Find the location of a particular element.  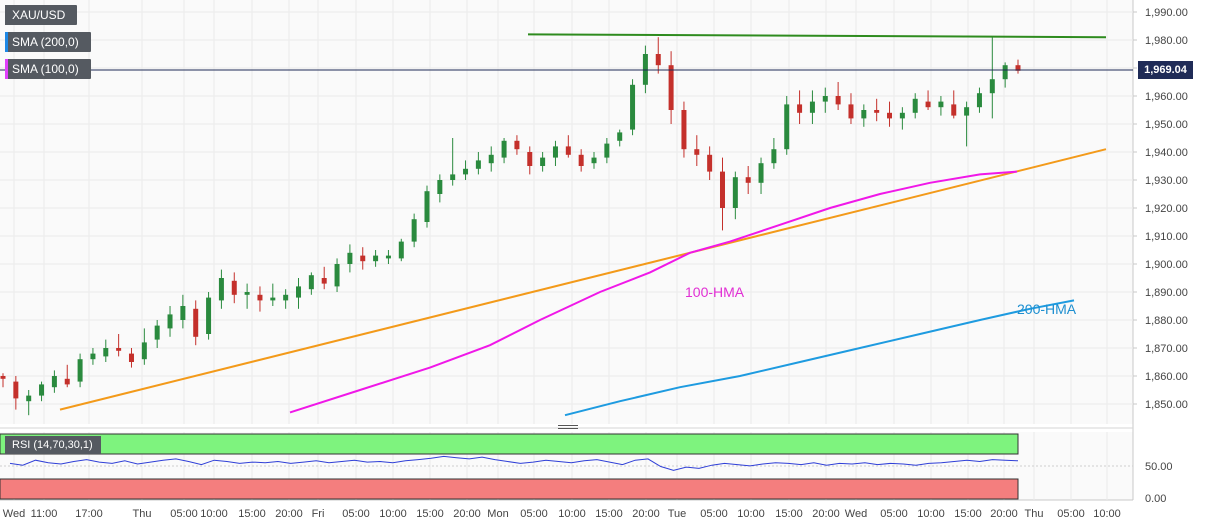

last-price-badge: 1,969.04 is located at coordinates (1165, 70).